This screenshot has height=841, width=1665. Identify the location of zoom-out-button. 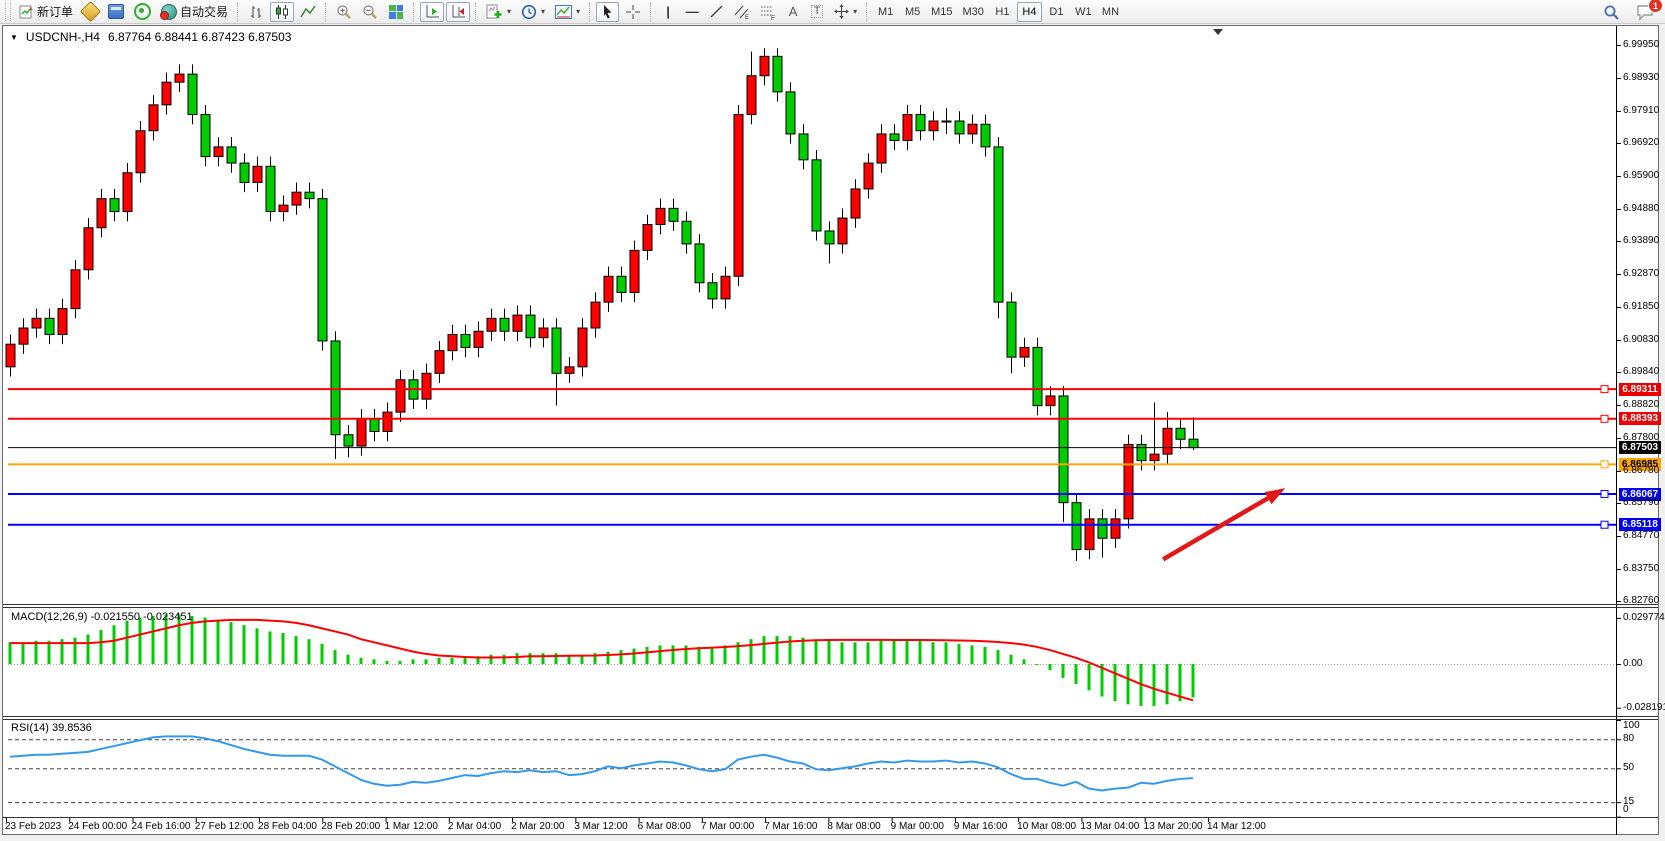
(370, 12).